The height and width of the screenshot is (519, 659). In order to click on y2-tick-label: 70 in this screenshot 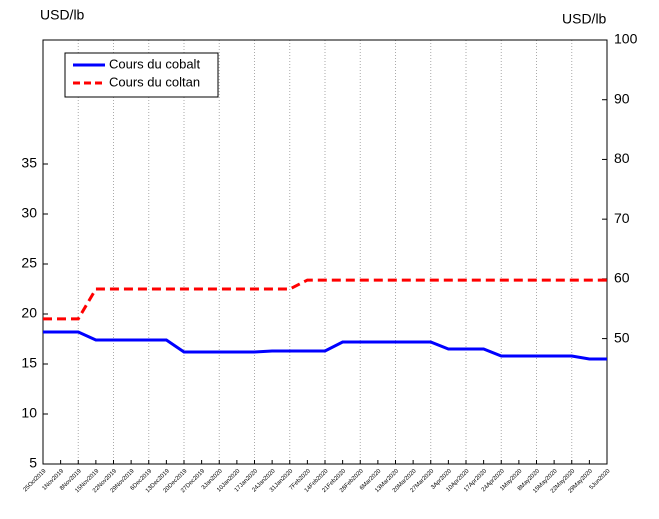, I will do `click(622, 218)`.